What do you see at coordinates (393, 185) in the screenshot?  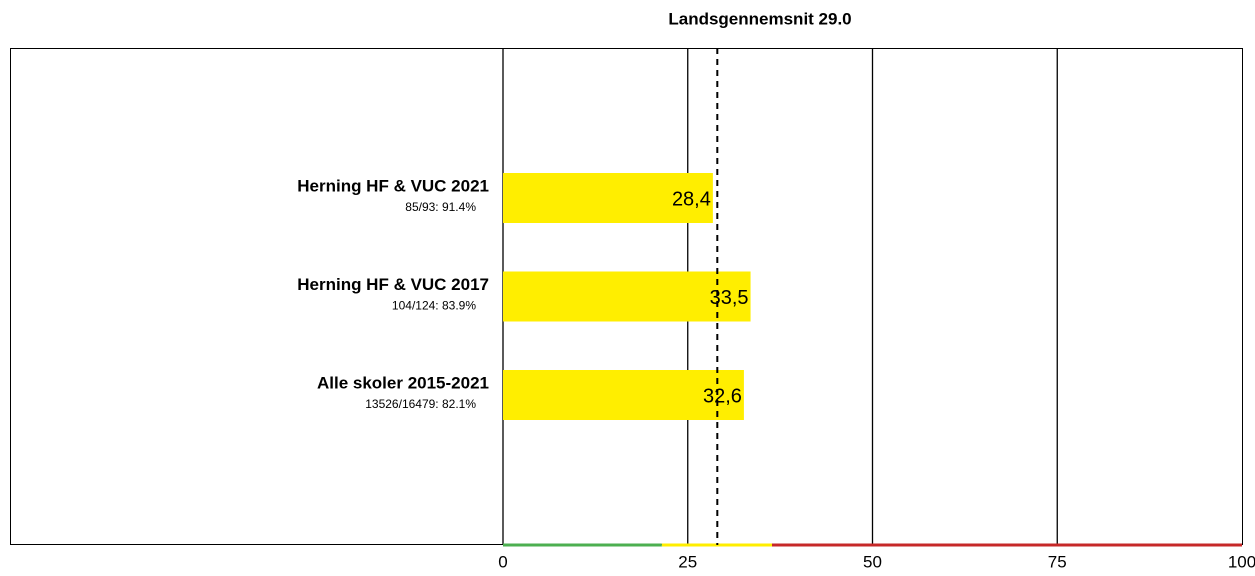 I see `category-label: Herning HF & VUC 2021` at bounding box center [393, 185].